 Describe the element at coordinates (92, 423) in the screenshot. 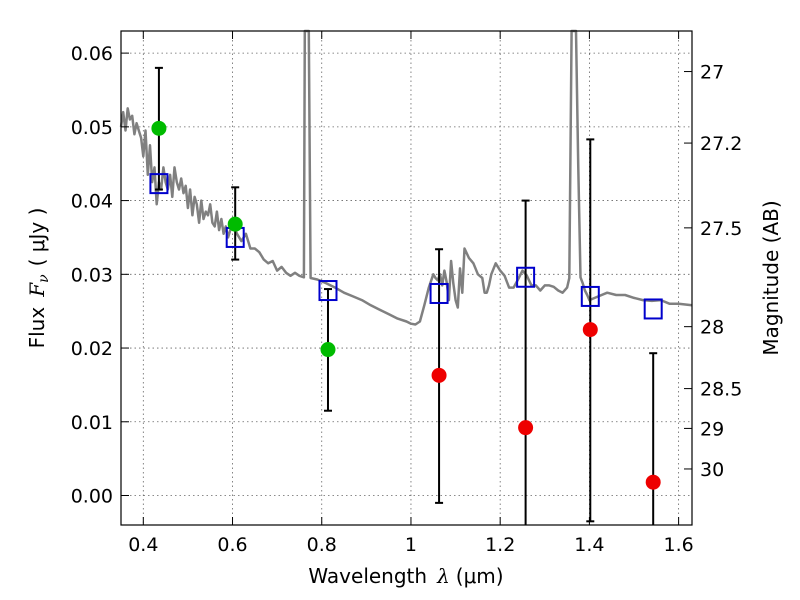

I see `y-tick-label: 0.01` at that location.